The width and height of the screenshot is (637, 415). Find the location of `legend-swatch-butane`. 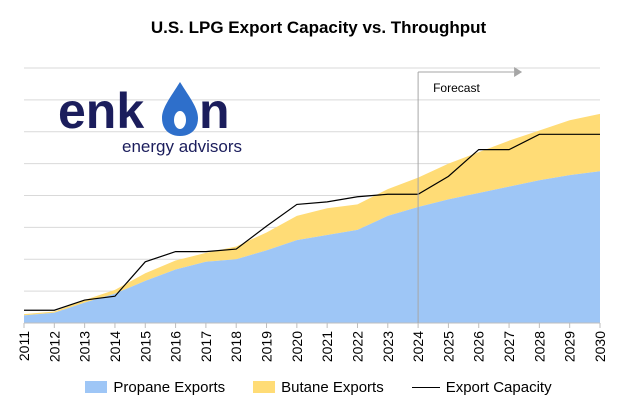

legend-swatch-butane is located at coordinates (264, 387).